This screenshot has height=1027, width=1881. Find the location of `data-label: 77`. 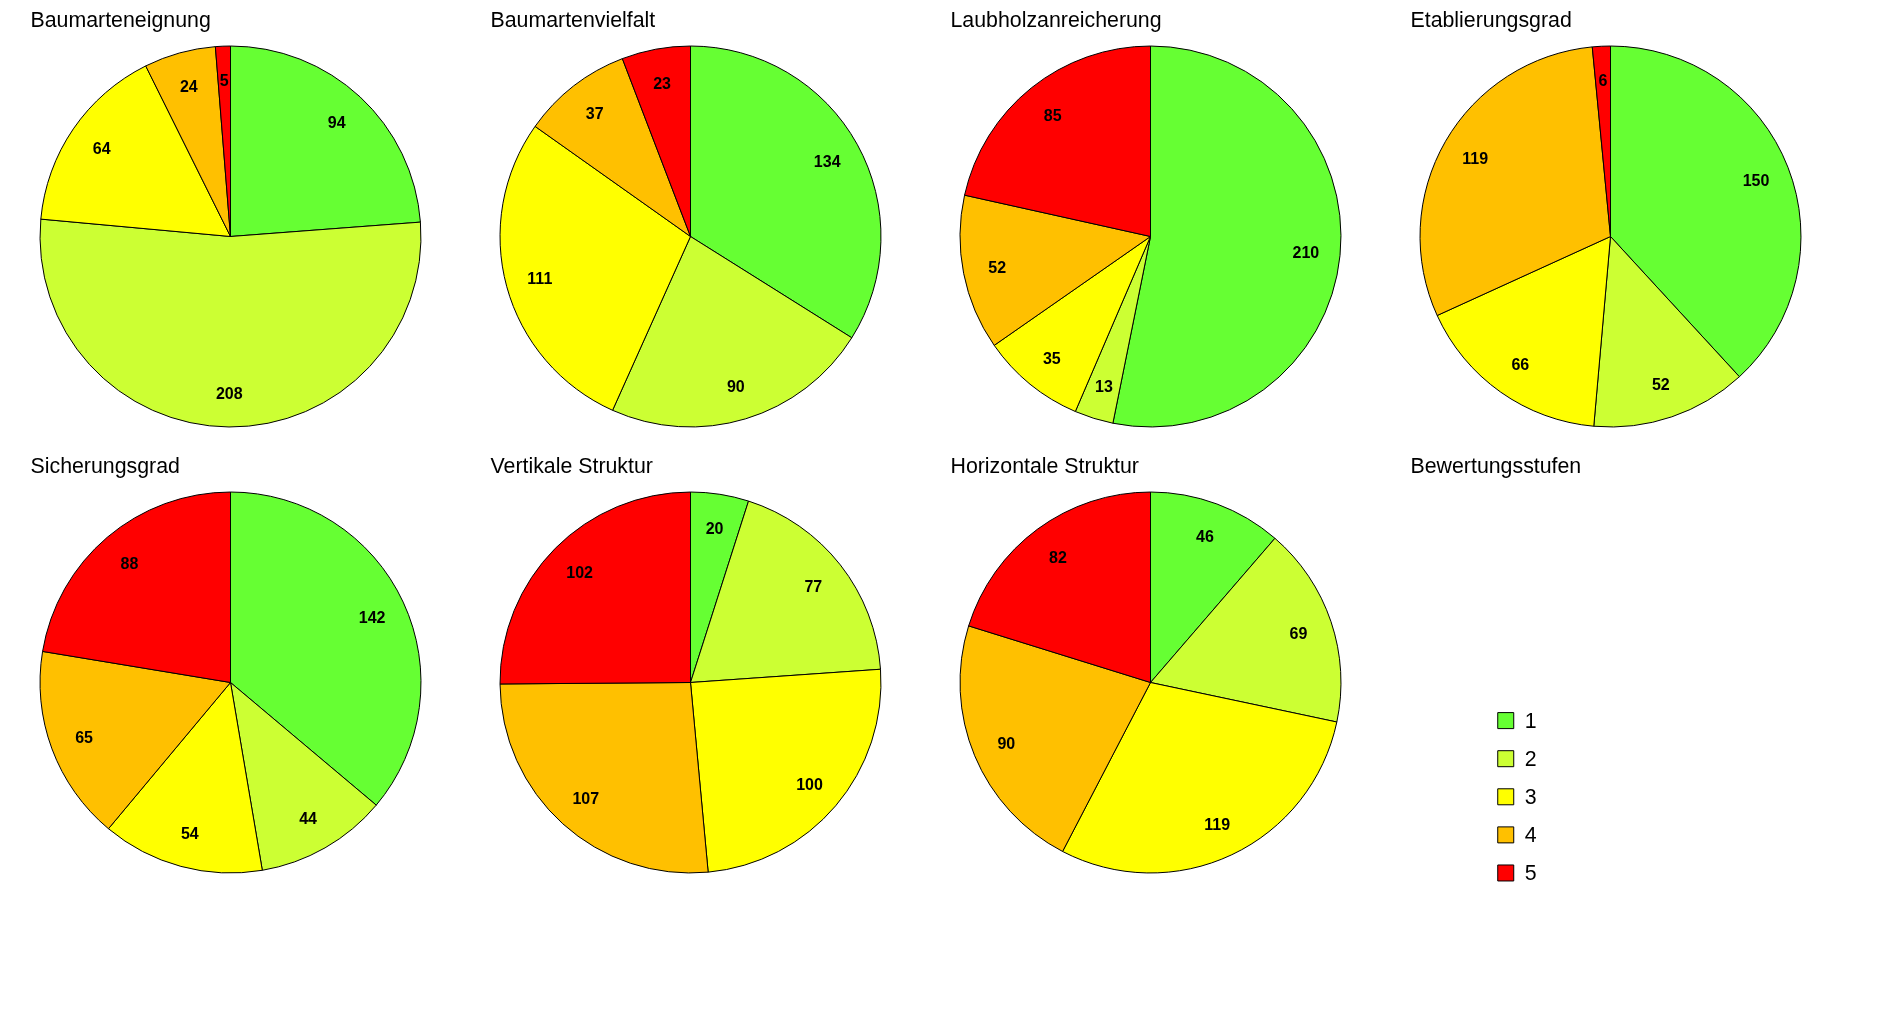

data-label: 77 is located at coordinates (813, 587).